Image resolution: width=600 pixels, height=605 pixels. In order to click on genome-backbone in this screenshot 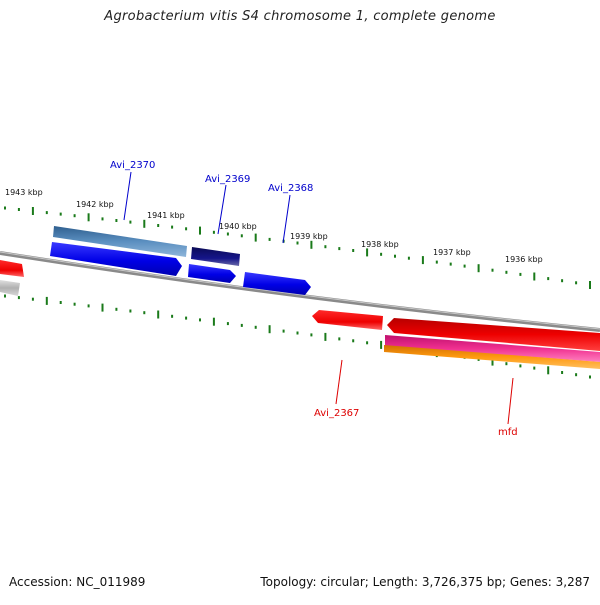, I will do `click(300, 291)`.